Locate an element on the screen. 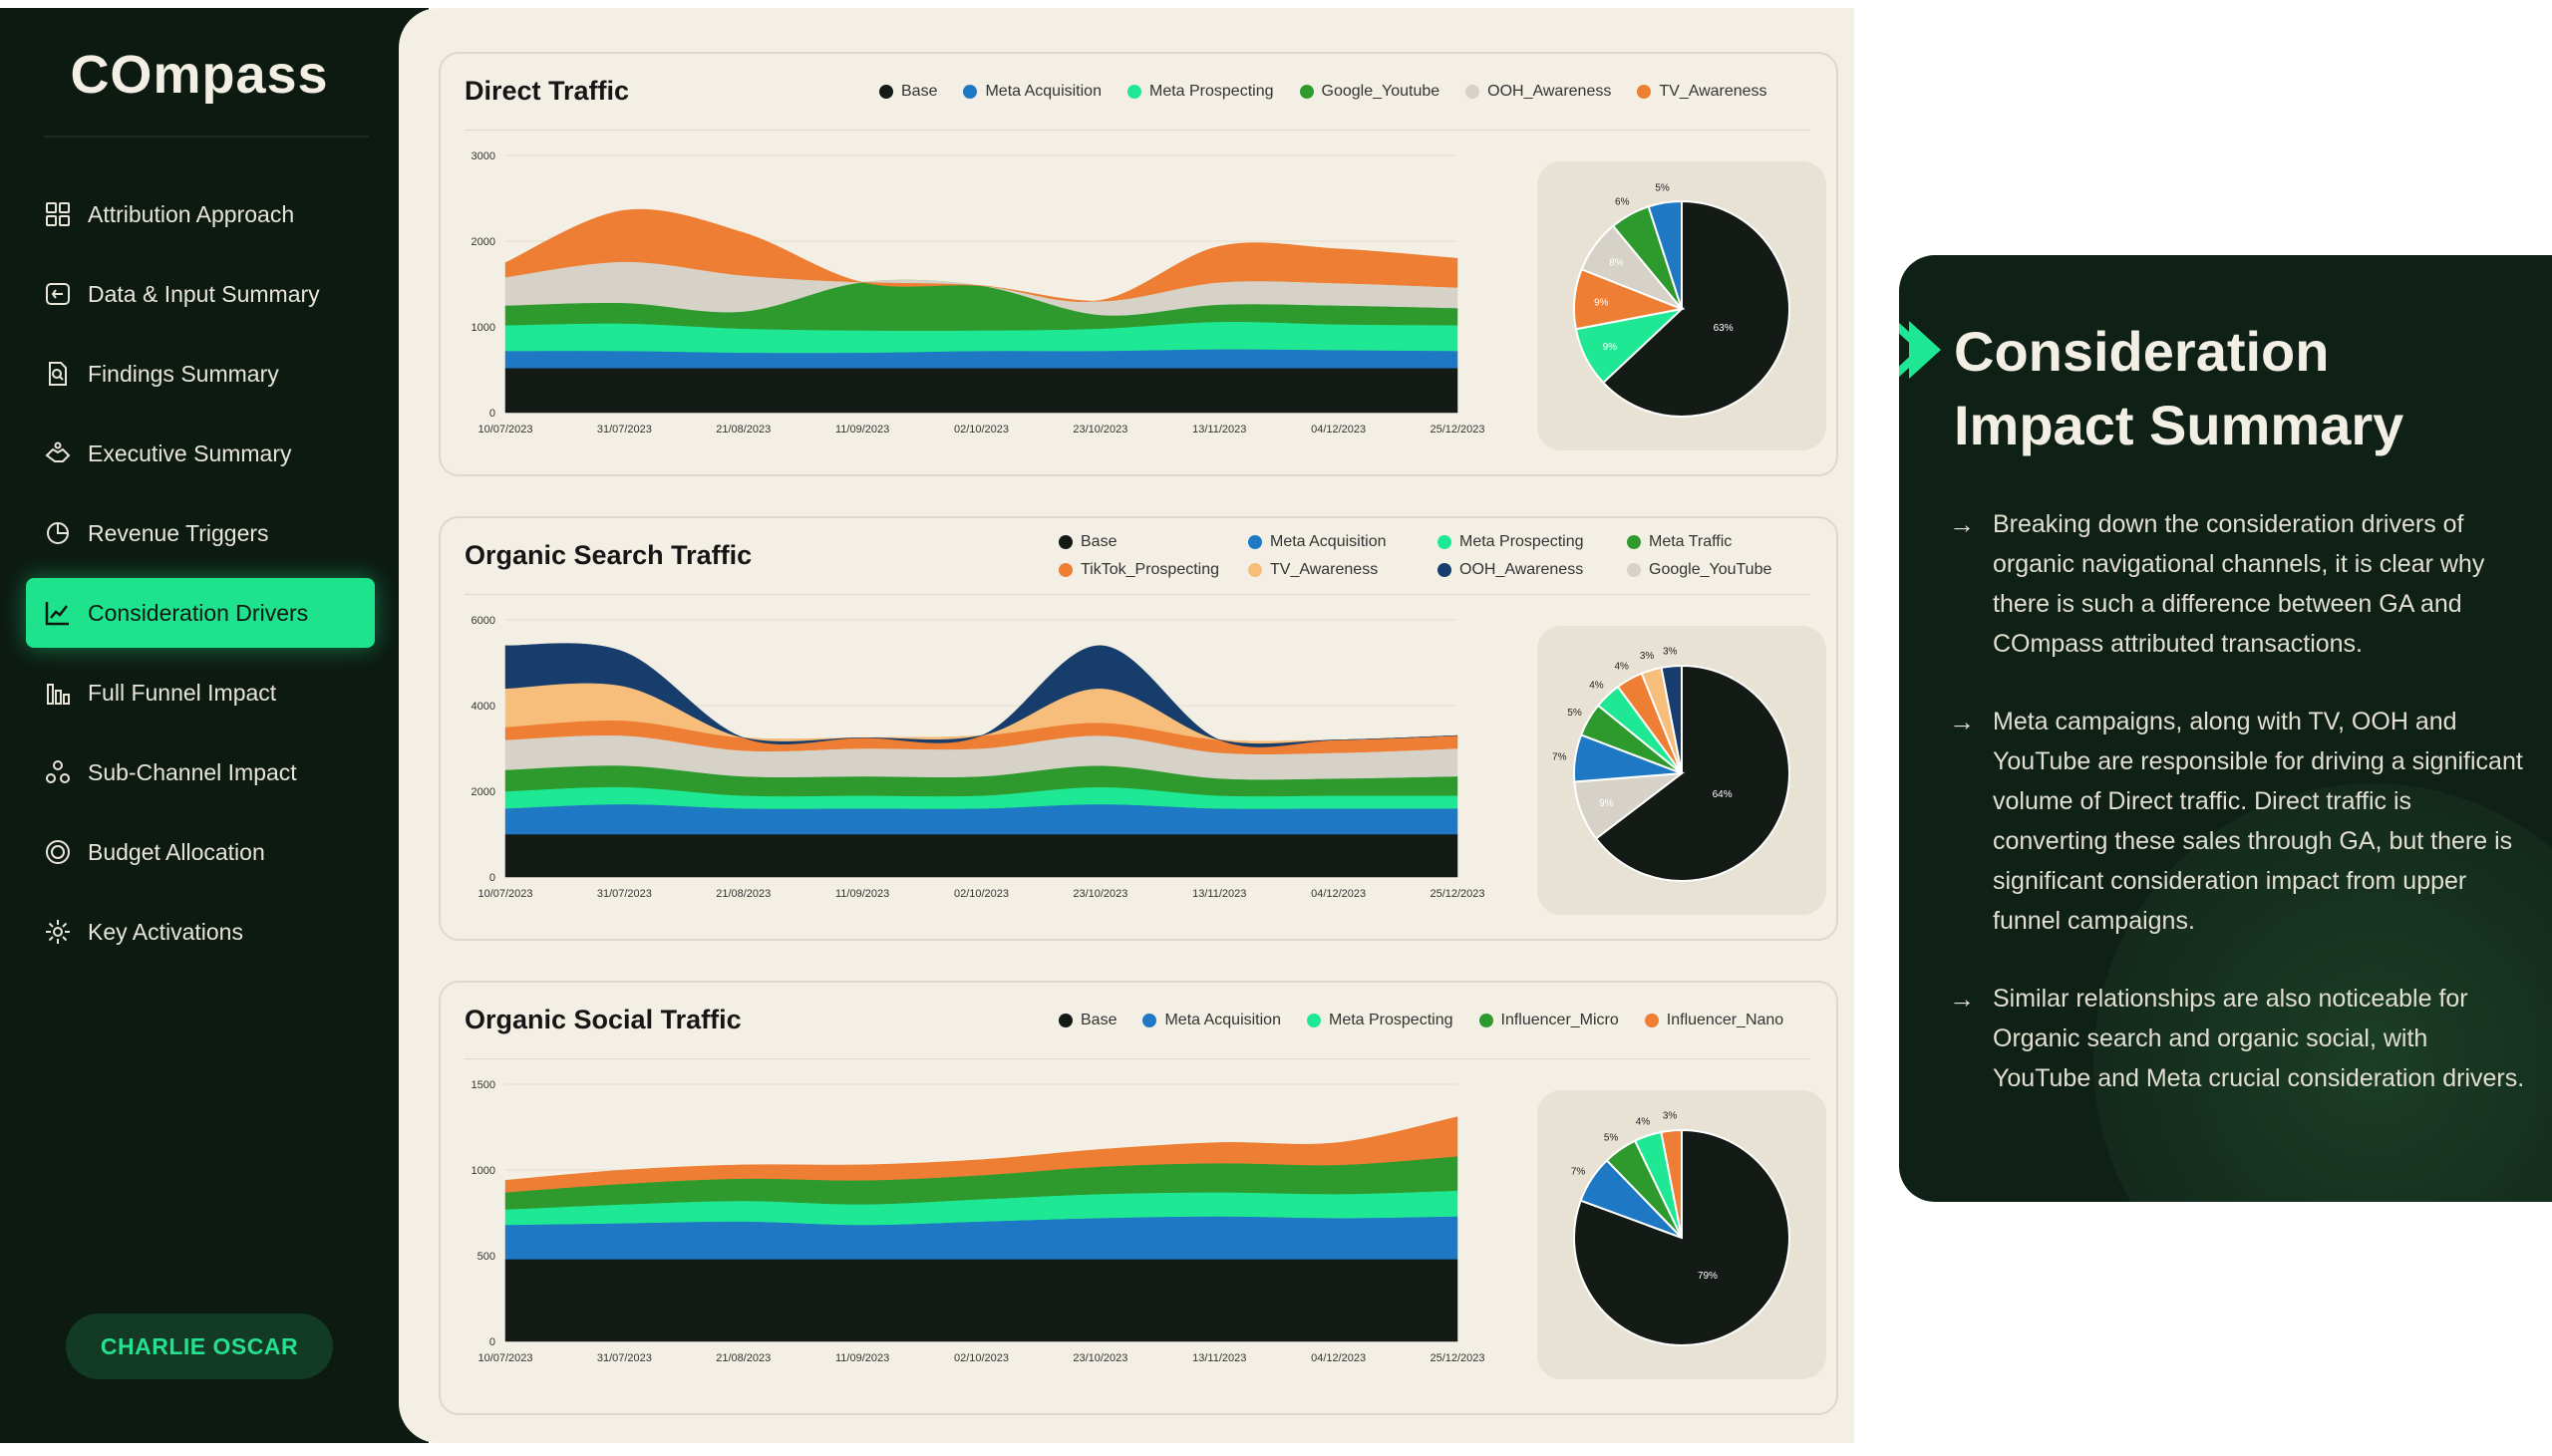 This screenshot has height=1456, width=2552. sidebar-item-data-input-summary: Data & Input Summary is located at coordinates (200, 294).